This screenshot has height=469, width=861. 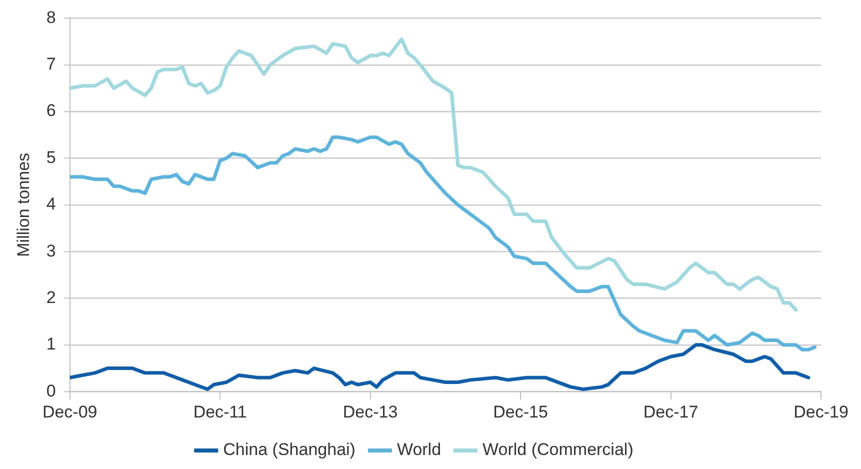 What do you see at coordinates (419, 450) in the screenshot?
I see `legend-label: World` at bounding box center [419, 450].